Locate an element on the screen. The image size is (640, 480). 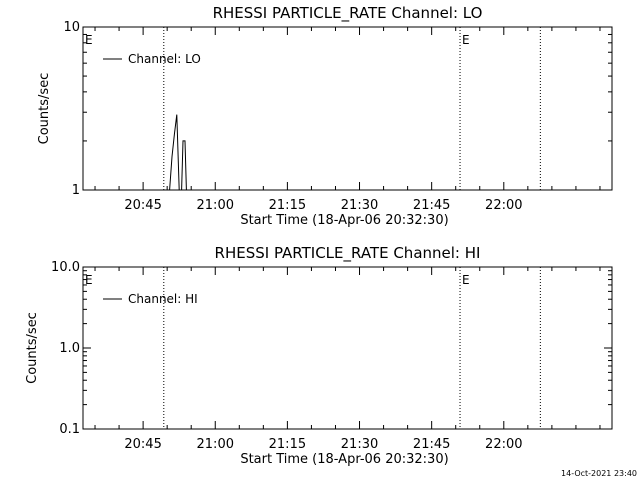
chart-title: RHESSI PARTICLE_RATE Channel: HI is located at coordinates (348, 253).